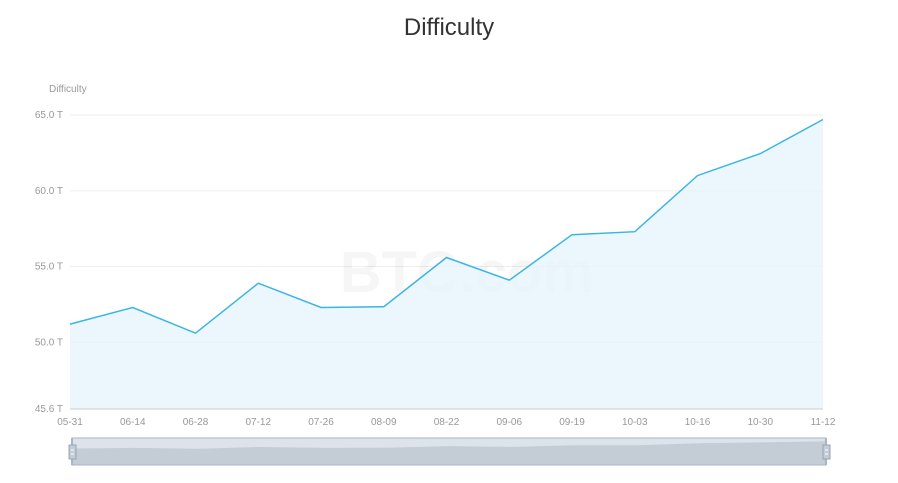  I want to click on x-tick-label: 06-28, so click(196, 422).